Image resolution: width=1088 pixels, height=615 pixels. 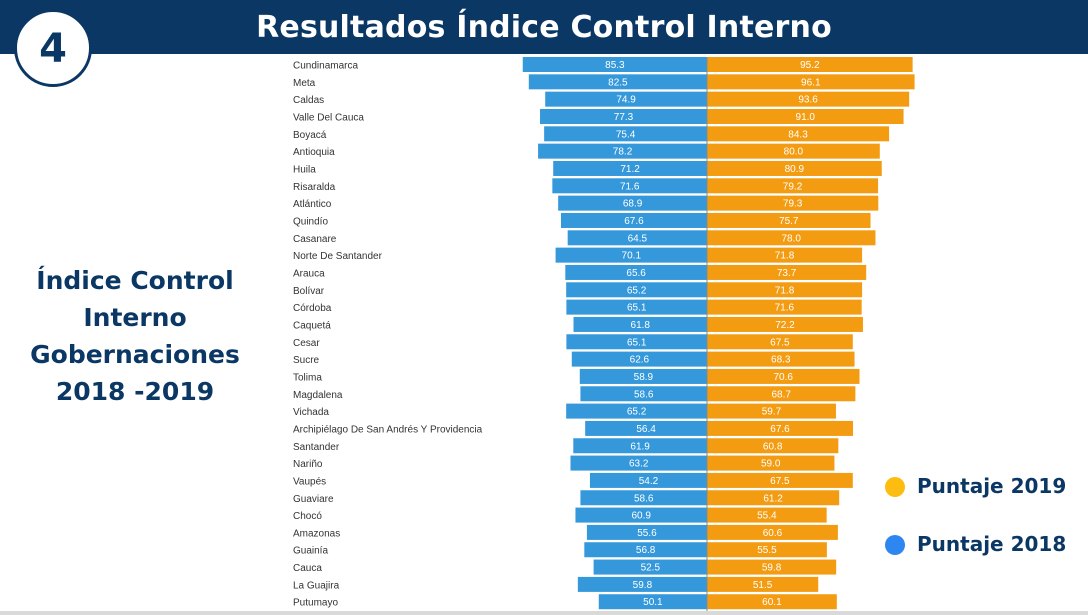 What do you see at coordinates (318, 395) in the screenshot?
I see `category-label: Magdalena` at bounding box center [318, 395].